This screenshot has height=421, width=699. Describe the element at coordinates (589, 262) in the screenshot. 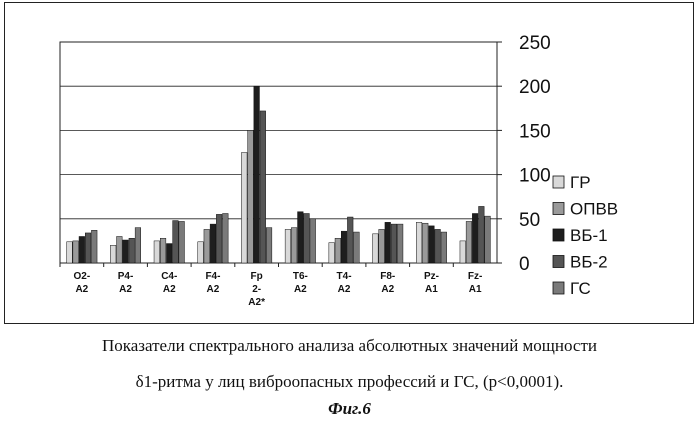

I see `legend-label: ВБ-2` at that location.